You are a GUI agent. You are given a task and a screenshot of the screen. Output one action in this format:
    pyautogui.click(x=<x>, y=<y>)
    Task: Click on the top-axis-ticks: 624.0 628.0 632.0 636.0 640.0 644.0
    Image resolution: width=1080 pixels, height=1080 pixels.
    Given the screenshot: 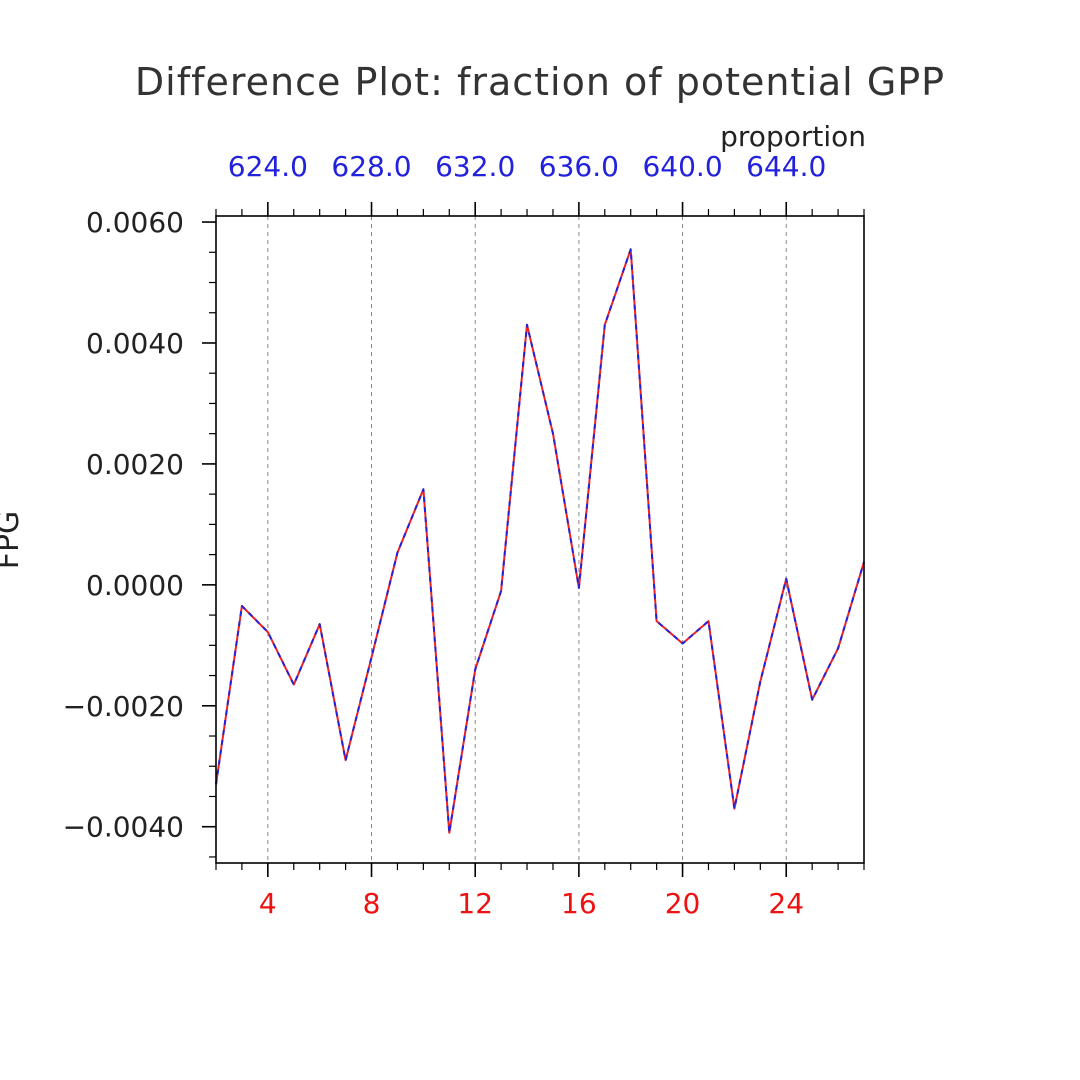 What is the action you would take?
    pyautogui.click(x=527, y=183)
    